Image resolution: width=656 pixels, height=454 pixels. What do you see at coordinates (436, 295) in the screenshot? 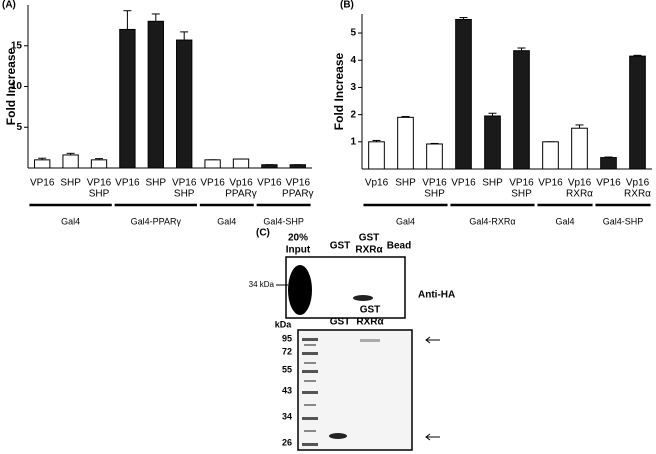
I see `antibody-label: Anti-HA` at bounding box center [436, 295].